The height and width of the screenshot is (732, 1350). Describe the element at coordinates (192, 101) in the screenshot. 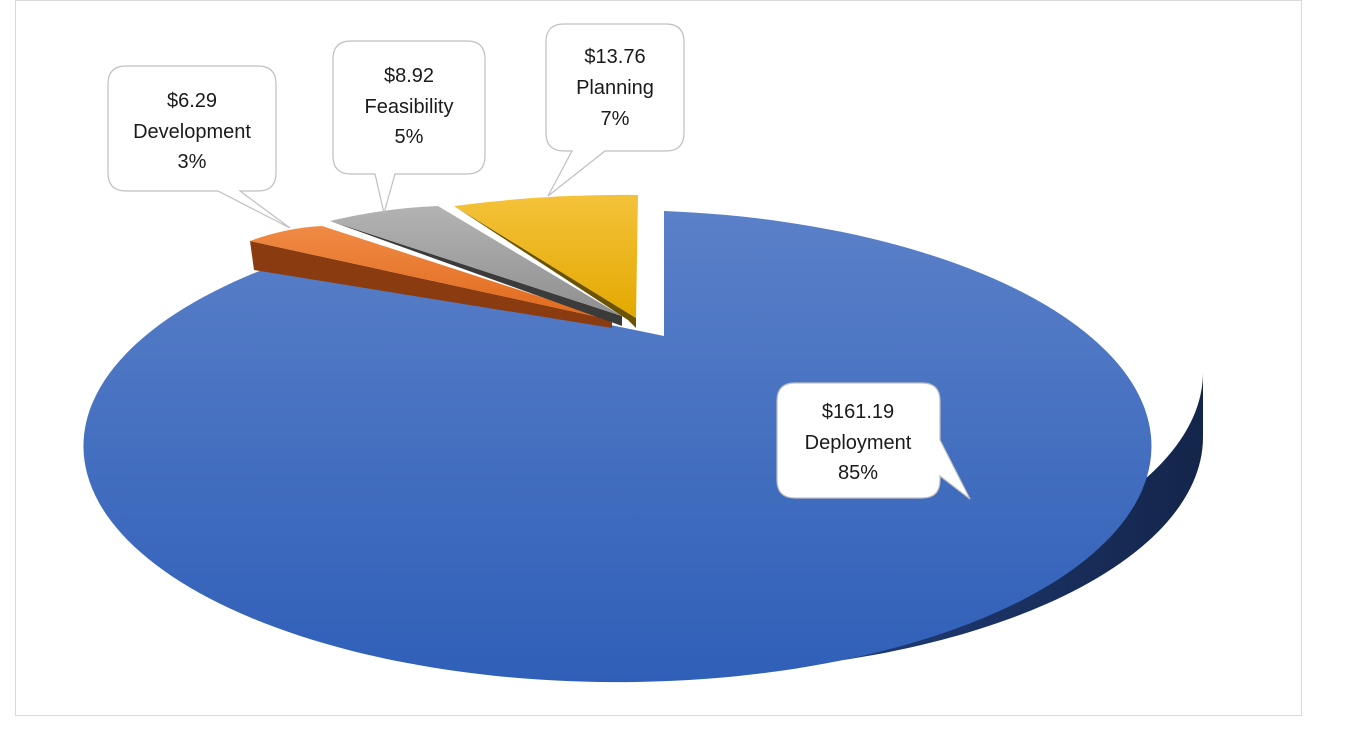

I see `label-development-value: $6.29` at that location.